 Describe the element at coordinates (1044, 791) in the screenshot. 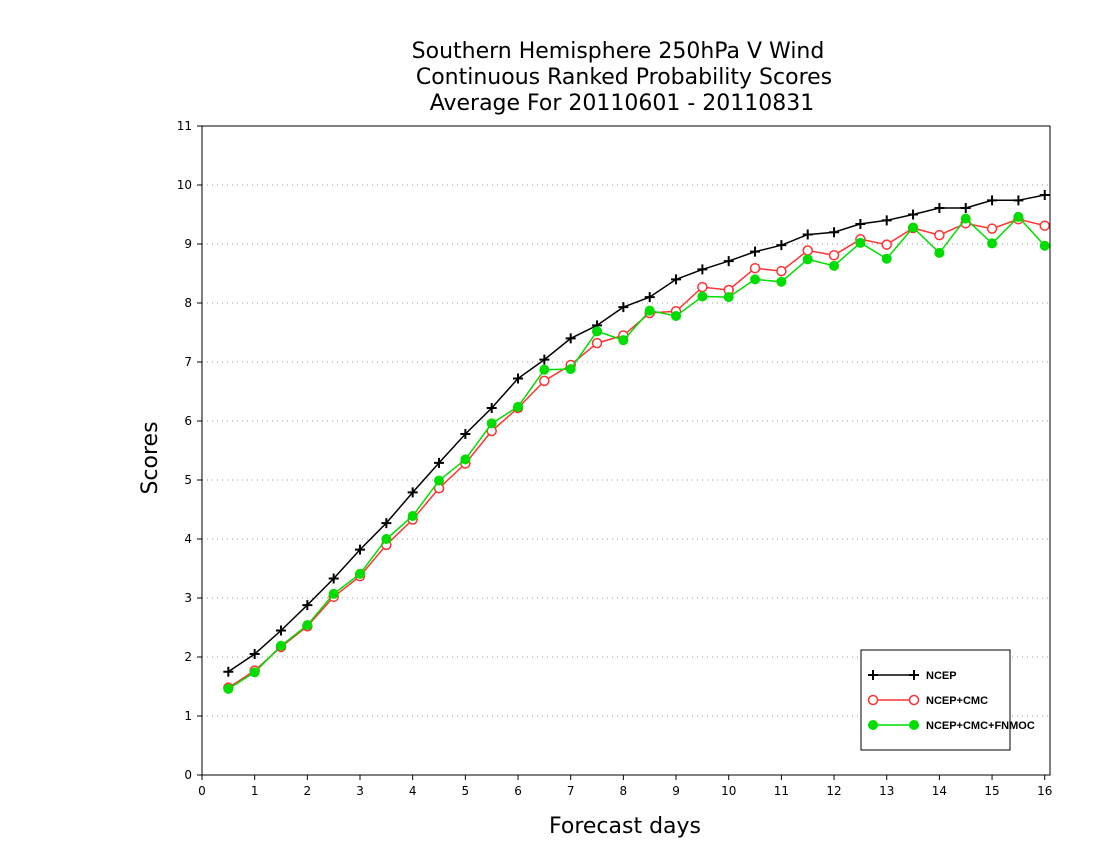

I see `x-tick-label: 16` at that location.